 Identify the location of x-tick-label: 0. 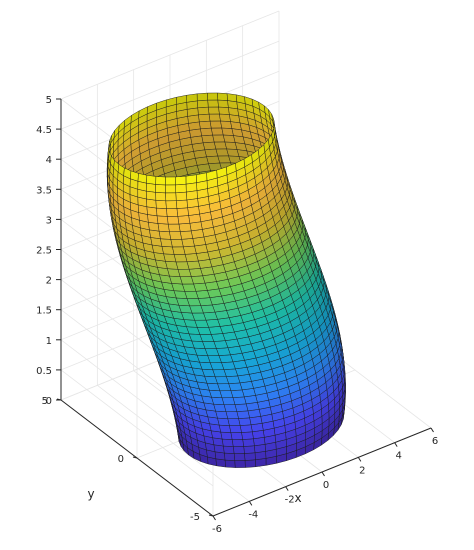
(326, 485).